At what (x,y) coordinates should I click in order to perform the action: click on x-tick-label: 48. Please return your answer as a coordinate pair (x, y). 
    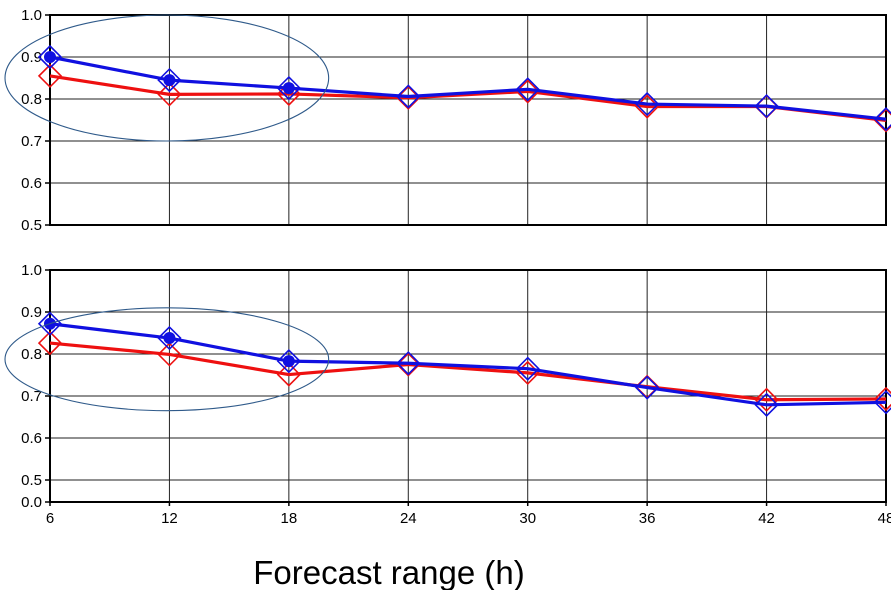
    Looking at the image, I should click on (884, 518).